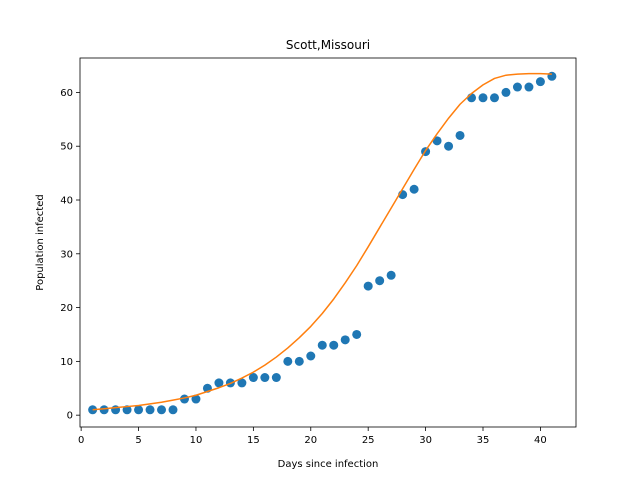 Image resolution: width=640 pixels, height=480 pixels. What do you see at coordinates (66, 93) in the screenshot?
I see `y-tick-label: 60` at bounding box center [66, 93].